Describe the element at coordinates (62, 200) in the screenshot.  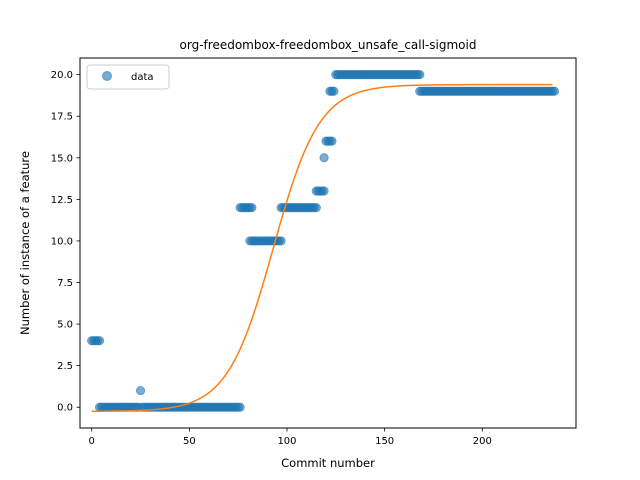
I see `y-tick-label: 12.5` at that location.